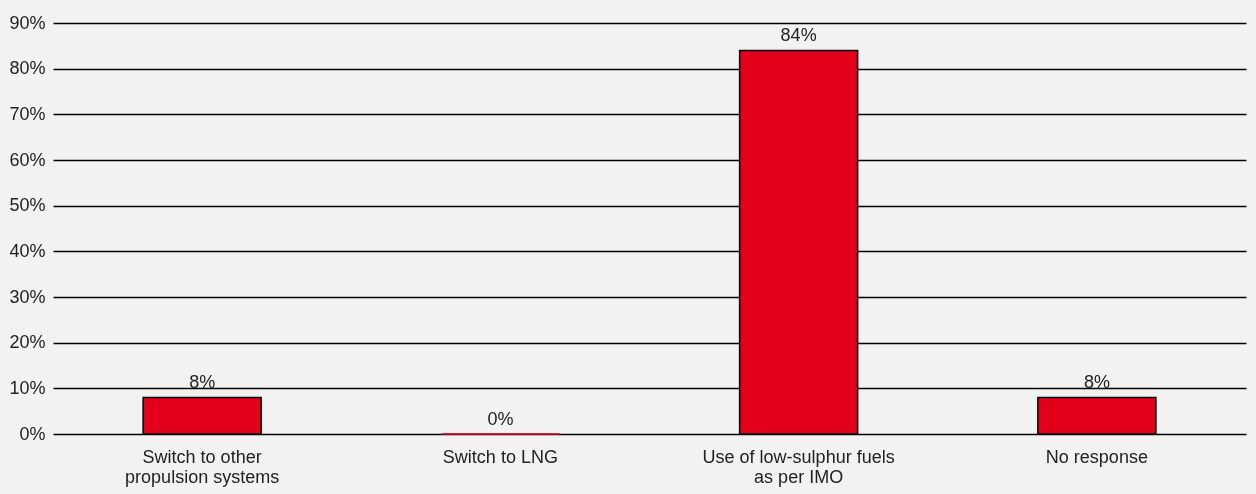 The image size is (1256, 494). I want to click on y-tick-label: 50%, so click(27, 205).